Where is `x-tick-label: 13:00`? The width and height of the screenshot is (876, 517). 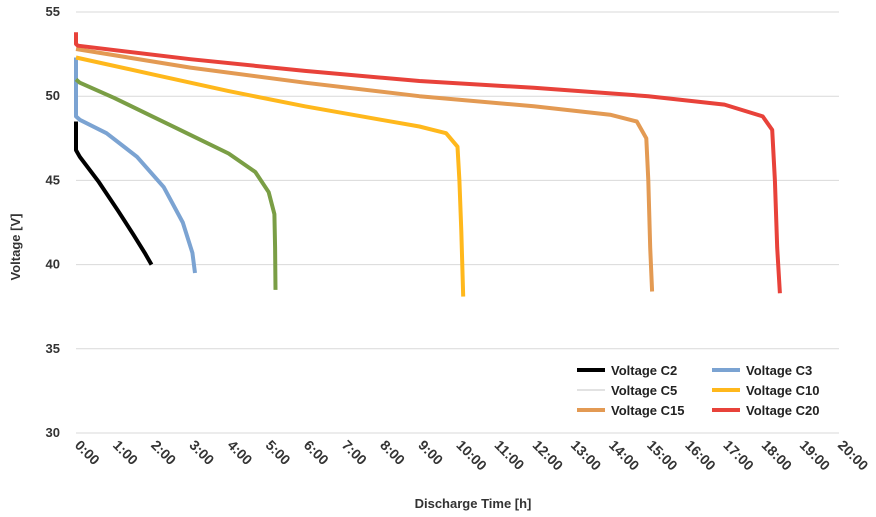
x-tick-label: 13:00 is located at coordinates (586, 455).